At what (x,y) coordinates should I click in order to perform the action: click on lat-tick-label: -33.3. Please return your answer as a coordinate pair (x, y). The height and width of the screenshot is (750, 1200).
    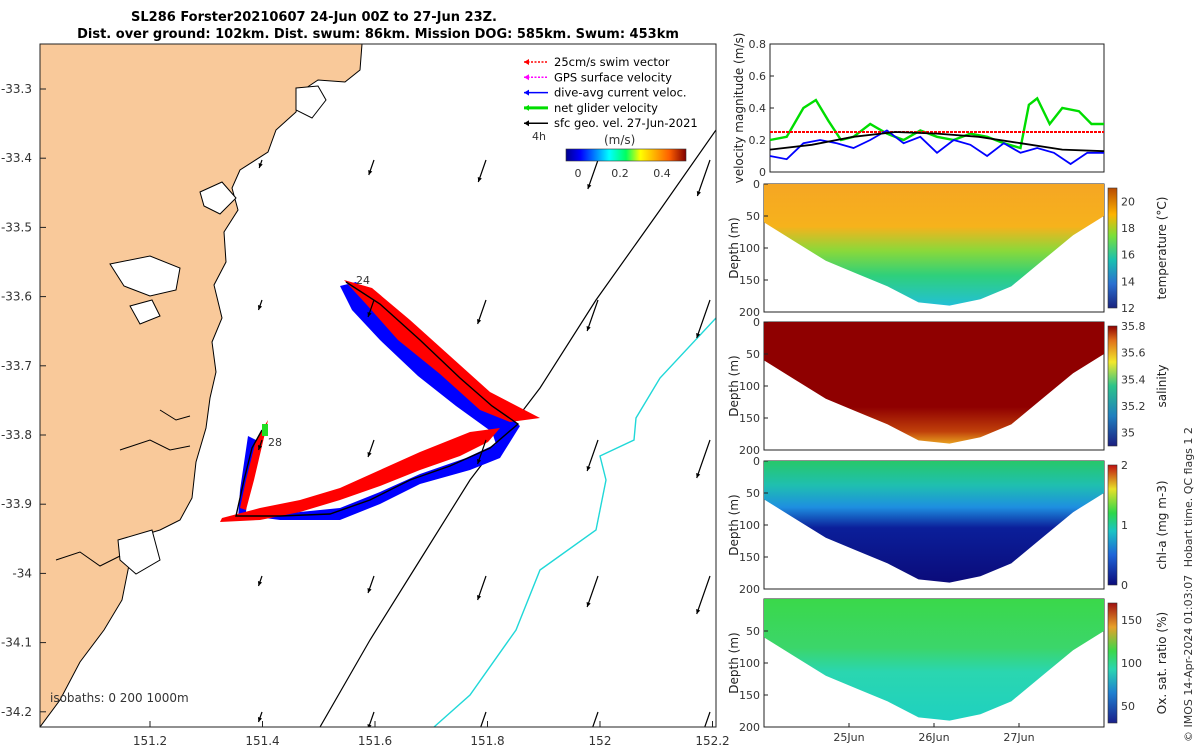
    Looking at the image, I should click on (16, 89).